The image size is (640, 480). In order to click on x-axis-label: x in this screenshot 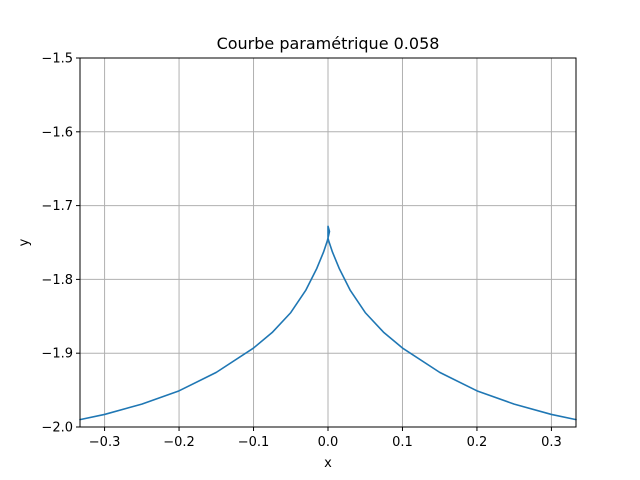, I will do `click(328, 463)`.